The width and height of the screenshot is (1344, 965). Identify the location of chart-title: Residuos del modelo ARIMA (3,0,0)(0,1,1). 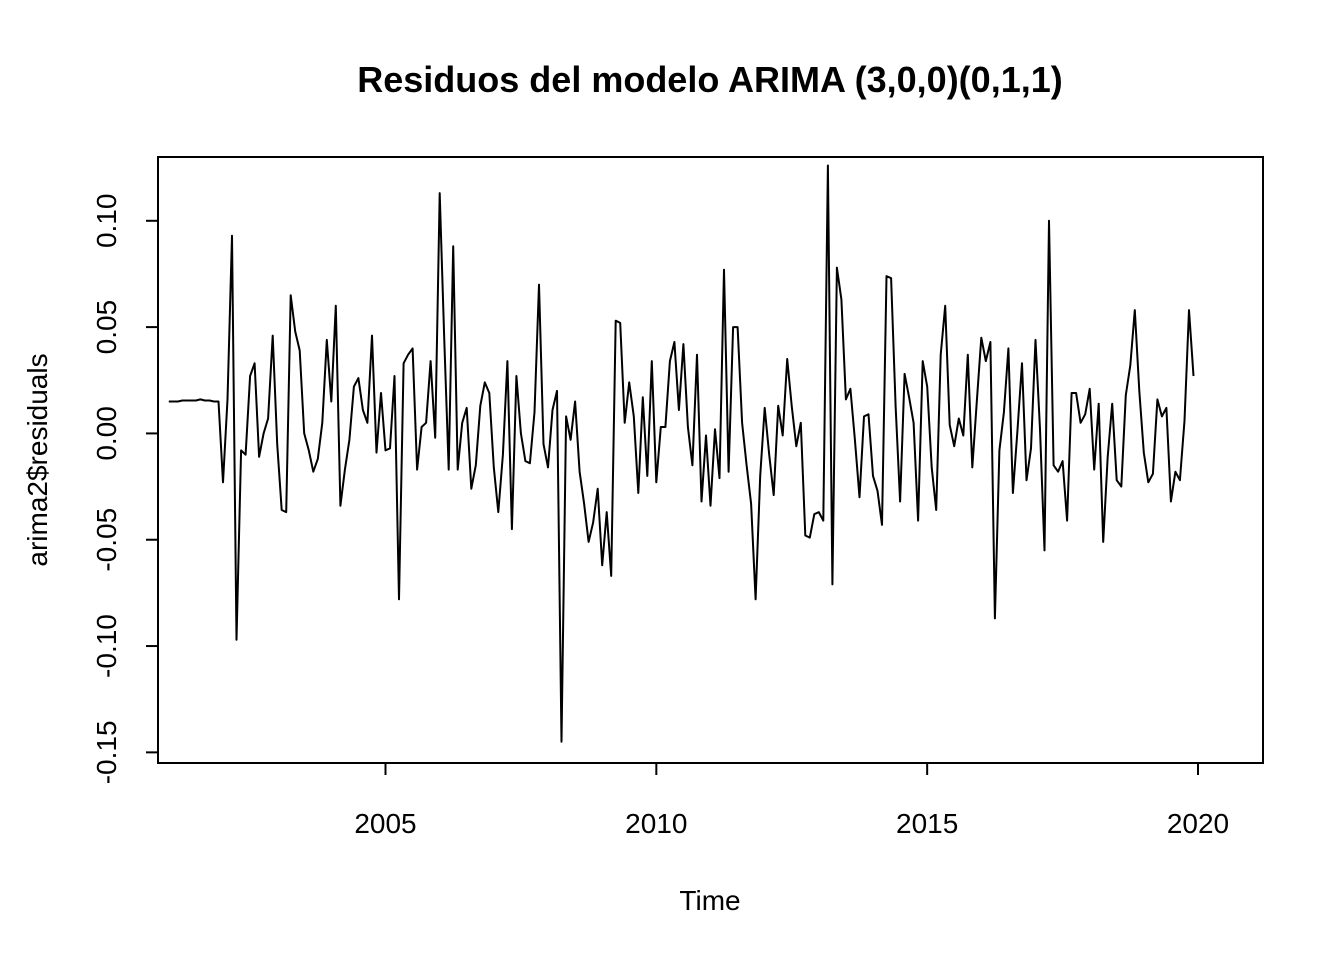
(709, 79).